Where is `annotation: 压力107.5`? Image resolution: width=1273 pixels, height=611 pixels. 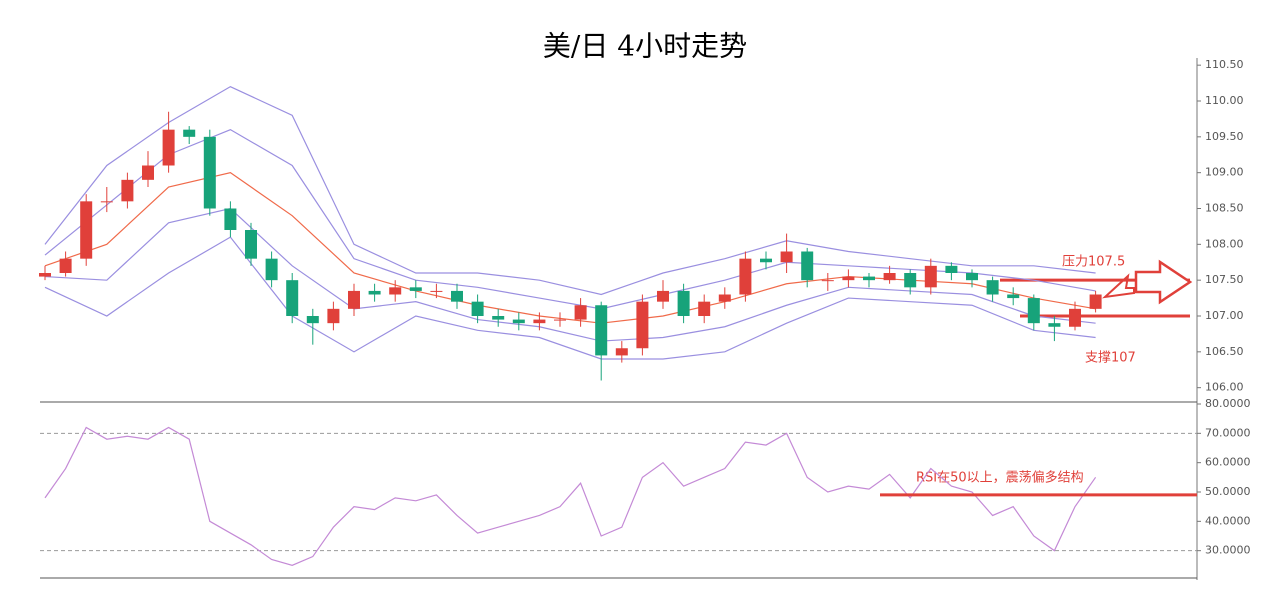
annotation: 压力107.5 is located at coordinates (1093, 262).